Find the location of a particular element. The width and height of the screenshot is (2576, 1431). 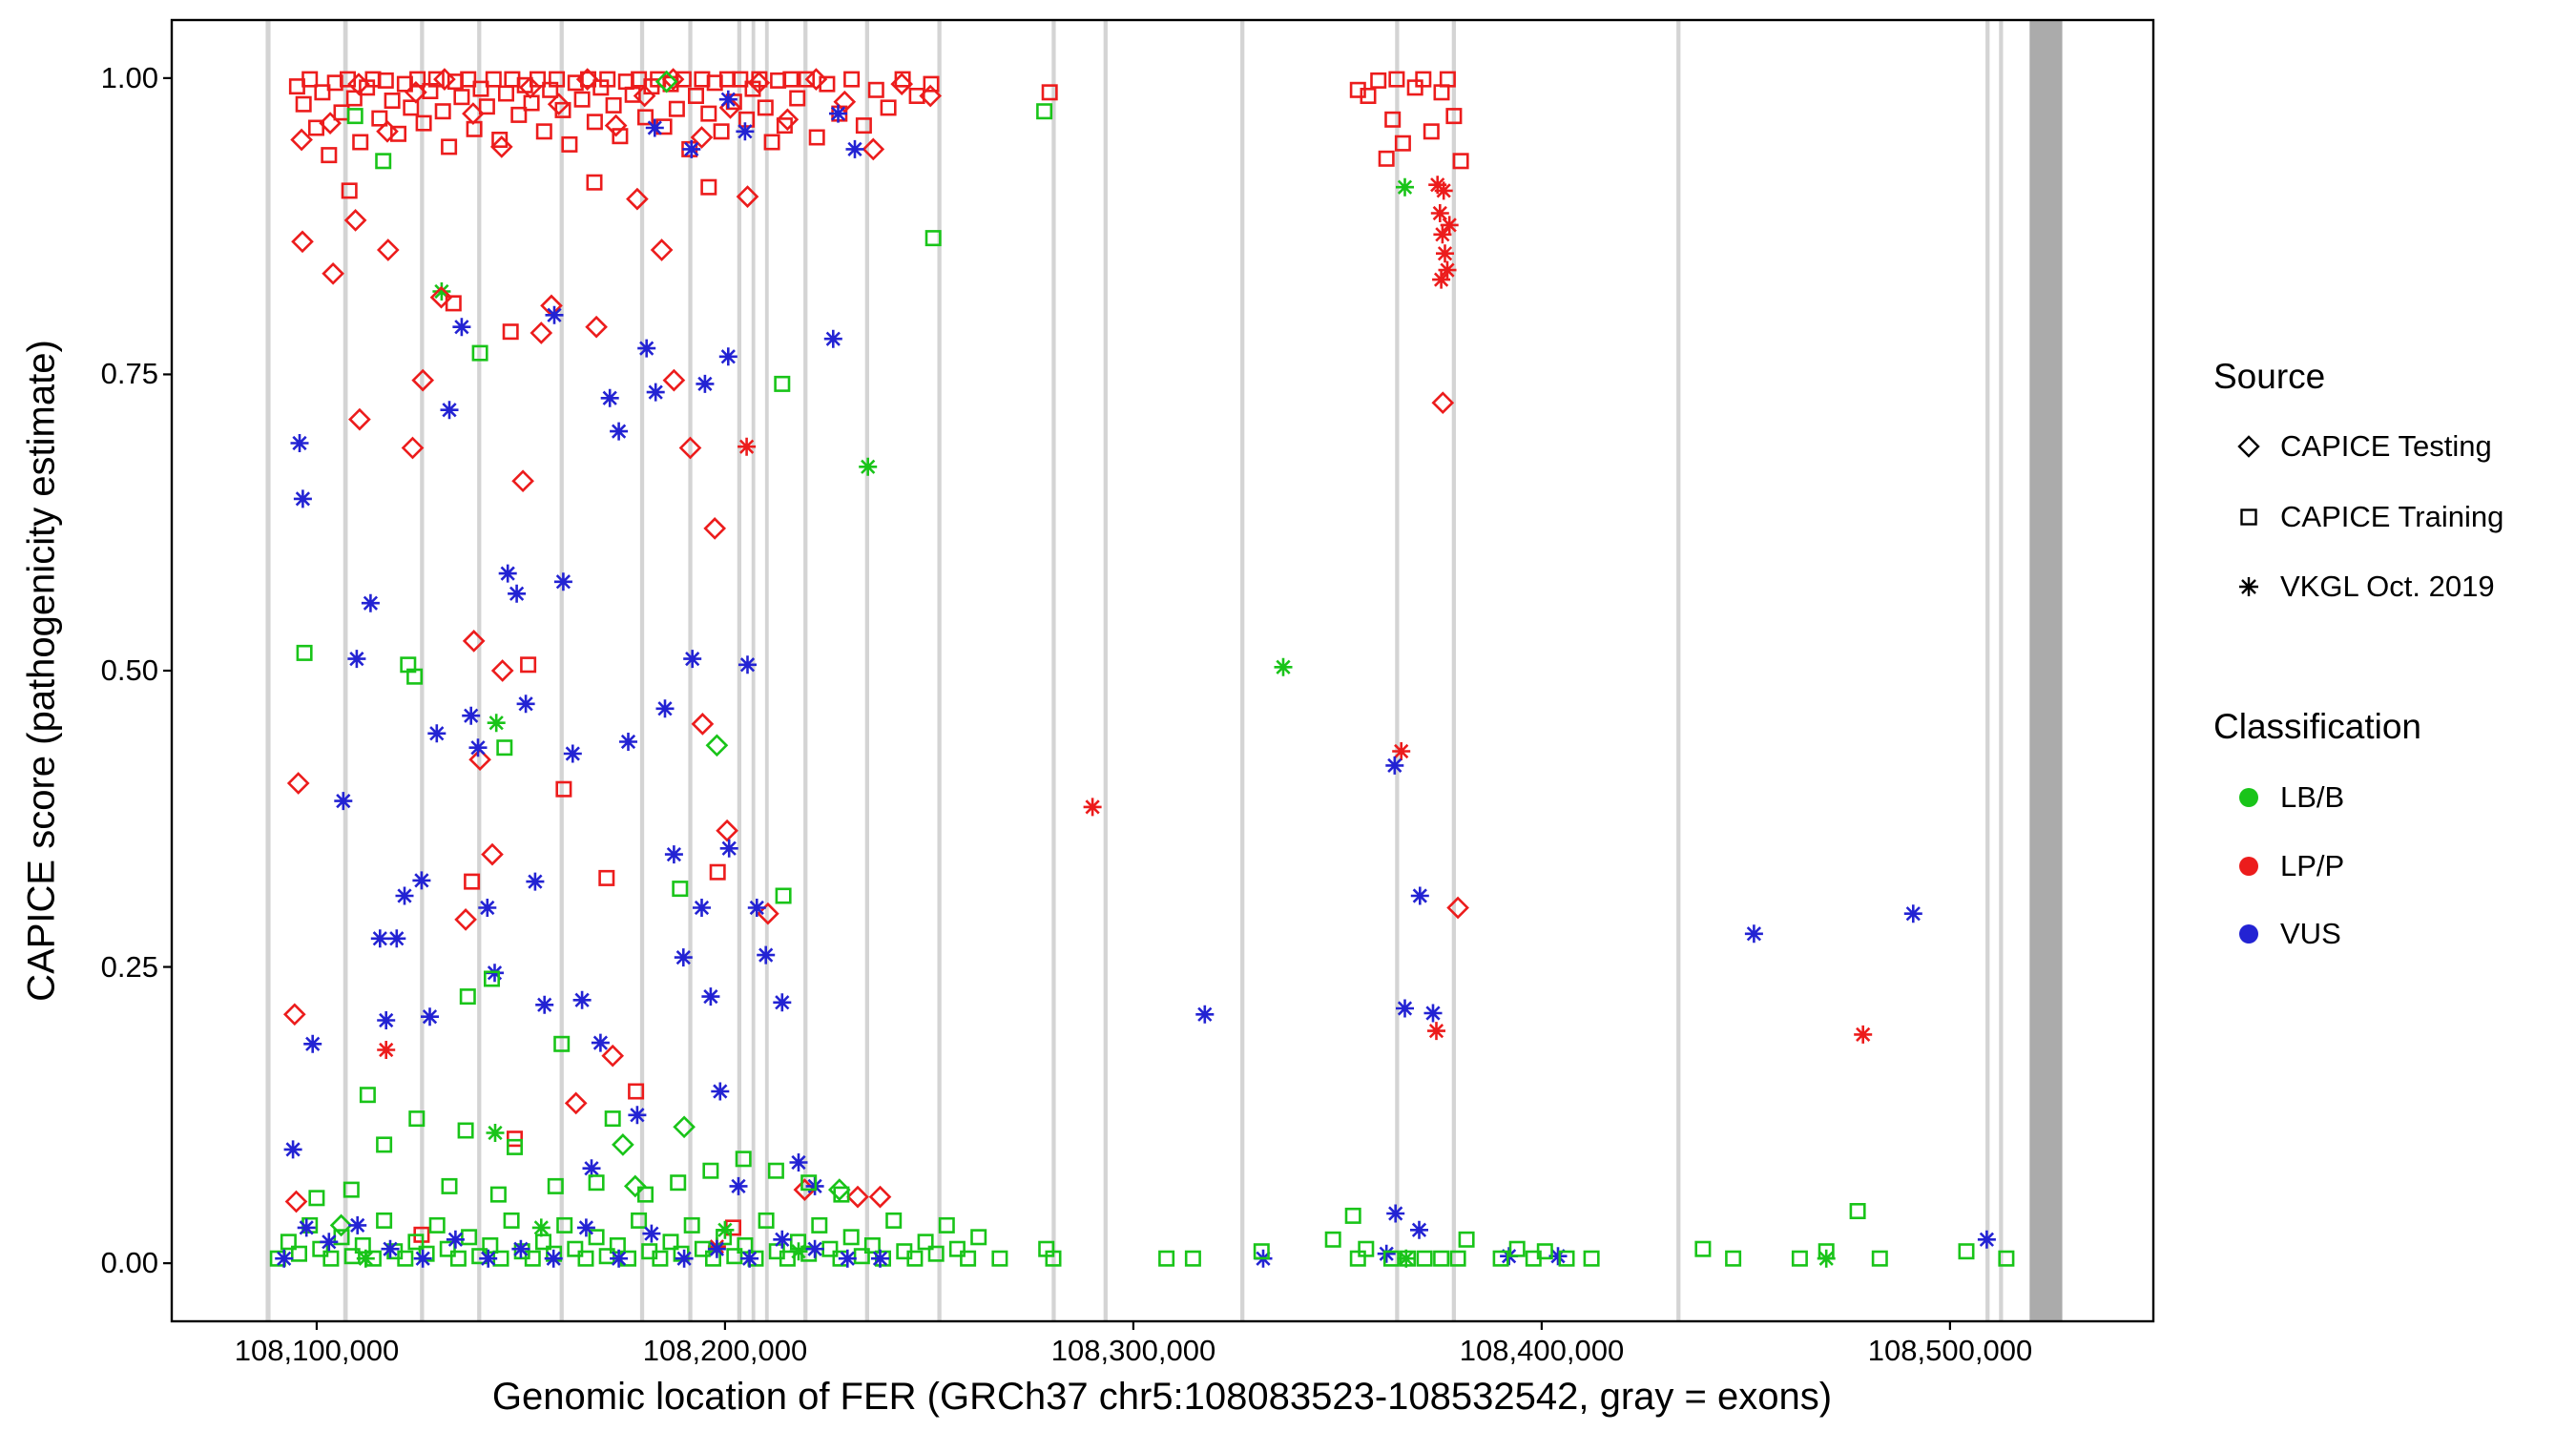

asterisk-icon is located at coordinates (2248, 586).